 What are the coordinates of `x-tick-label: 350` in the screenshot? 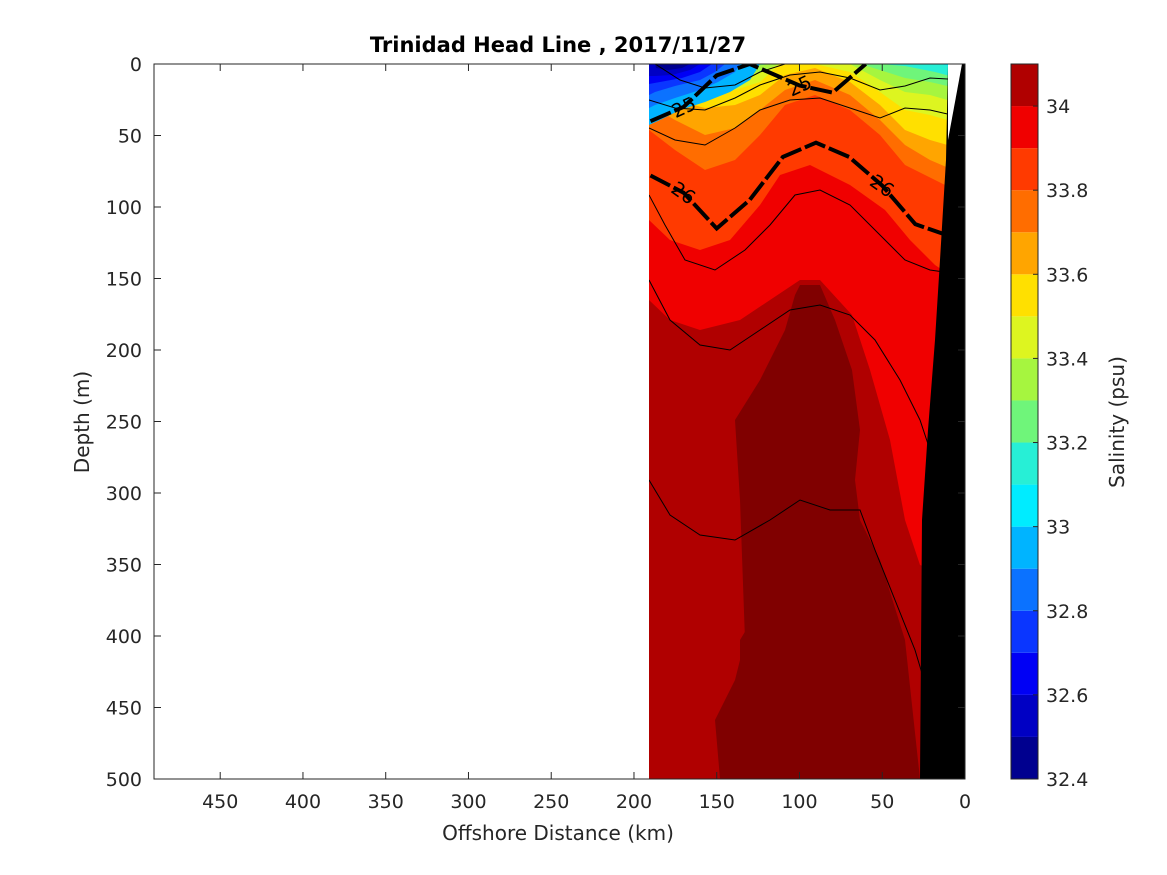 It's located at (386, 802).